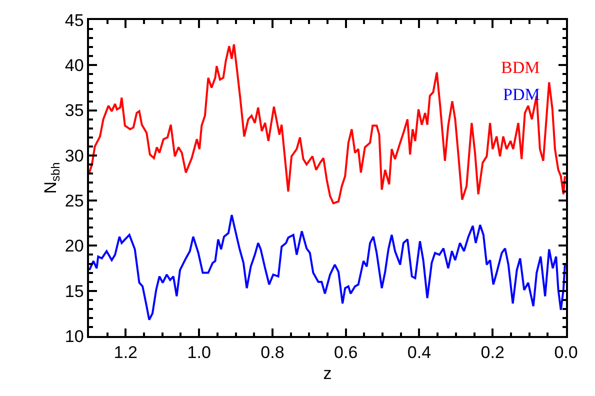 This screenshot has width=595, height=396. I want to click on x-tick-label: 1.0, so click(199, 352).